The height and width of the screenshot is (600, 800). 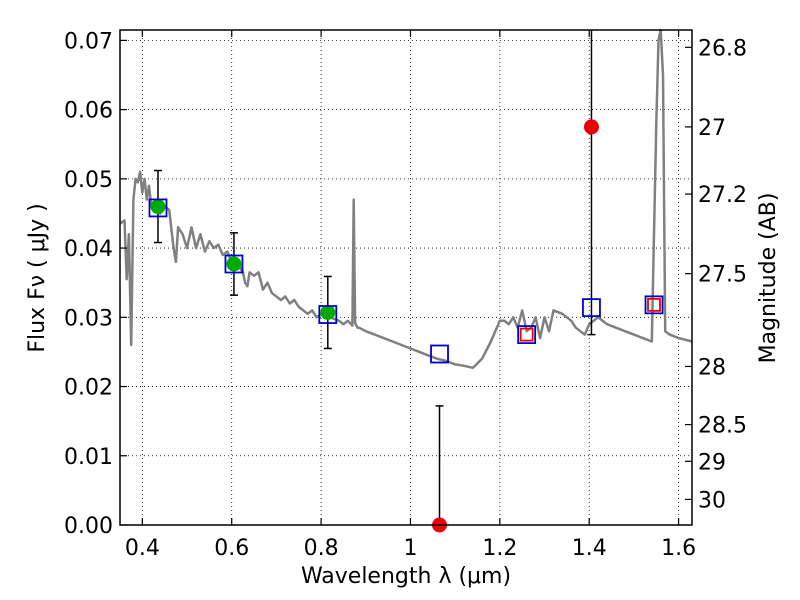 I want to click on right-tick-label: 27.5, so click(x=722, y=275).